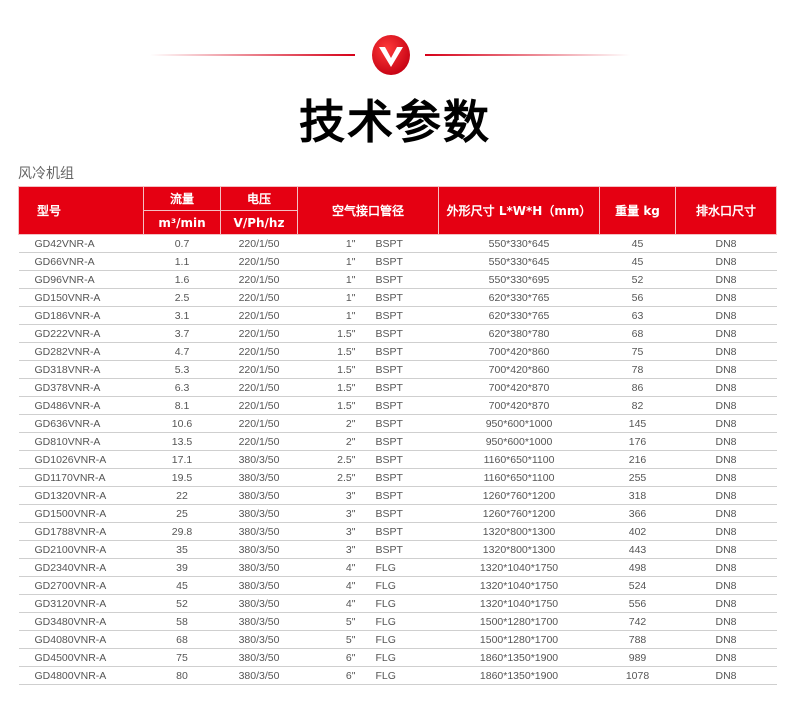  What do you see at coordinates (182, 351) in the screenshot?
I see `cell-flow: 4.7` at bounding box center [182, 351].